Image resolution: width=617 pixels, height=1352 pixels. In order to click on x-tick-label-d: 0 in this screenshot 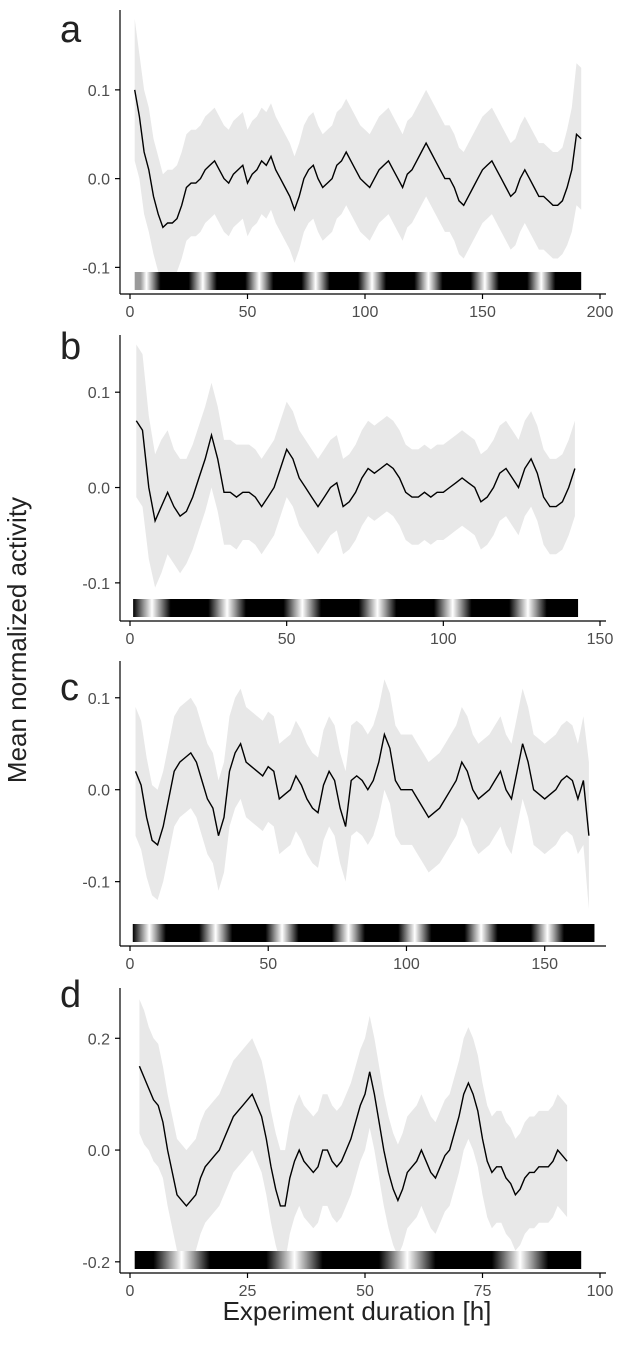, I will do `click(130, 1291)`.